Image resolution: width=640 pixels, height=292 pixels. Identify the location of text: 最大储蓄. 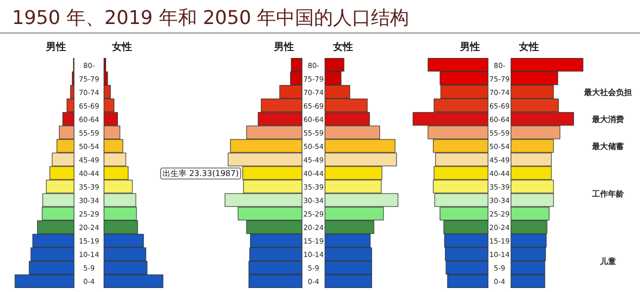
(607, 146).